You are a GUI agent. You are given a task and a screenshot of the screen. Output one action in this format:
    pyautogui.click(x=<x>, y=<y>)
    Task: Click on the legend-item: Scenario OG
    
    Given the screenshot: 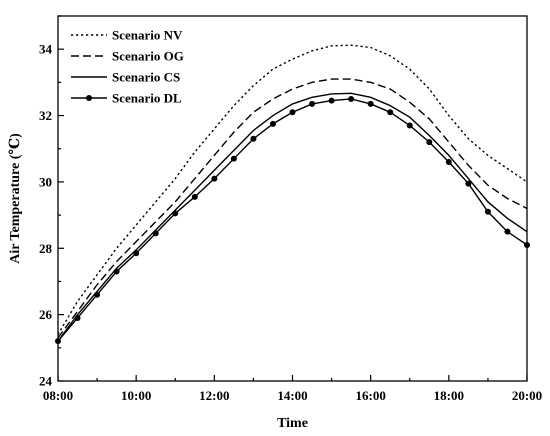 What is the action you would take?
    pyautogui.click(x=127, y=56)
    